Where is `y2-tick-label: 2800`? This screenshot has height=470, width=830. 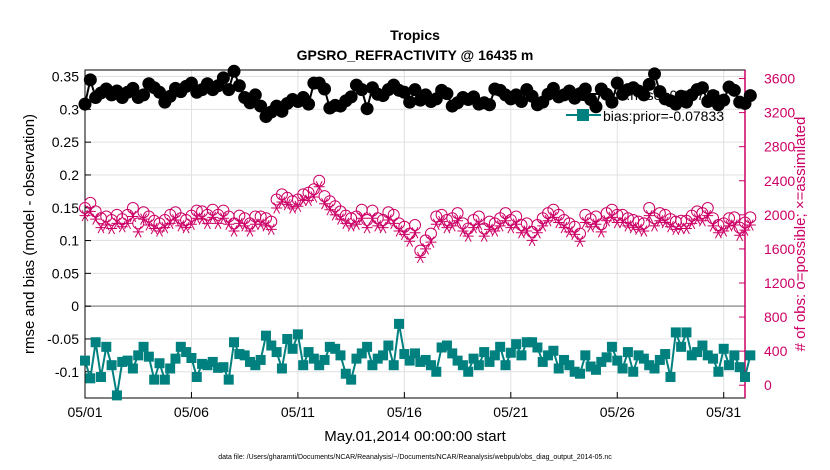
y2-tick-label: 2800 is located at coordinates (779, 147).